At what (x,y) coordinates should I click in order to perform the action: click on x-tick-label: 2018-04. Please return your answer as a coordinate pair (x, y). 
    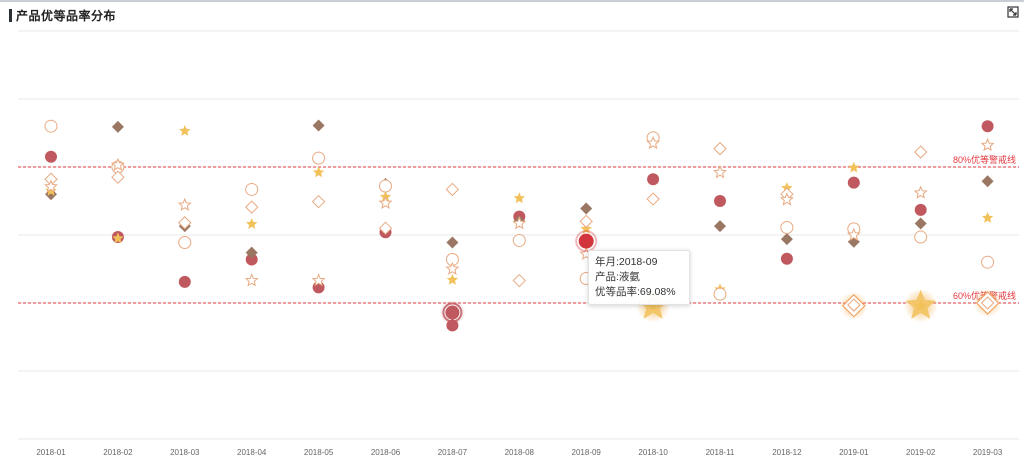
    Looking at the image, I should click on (252, 452).